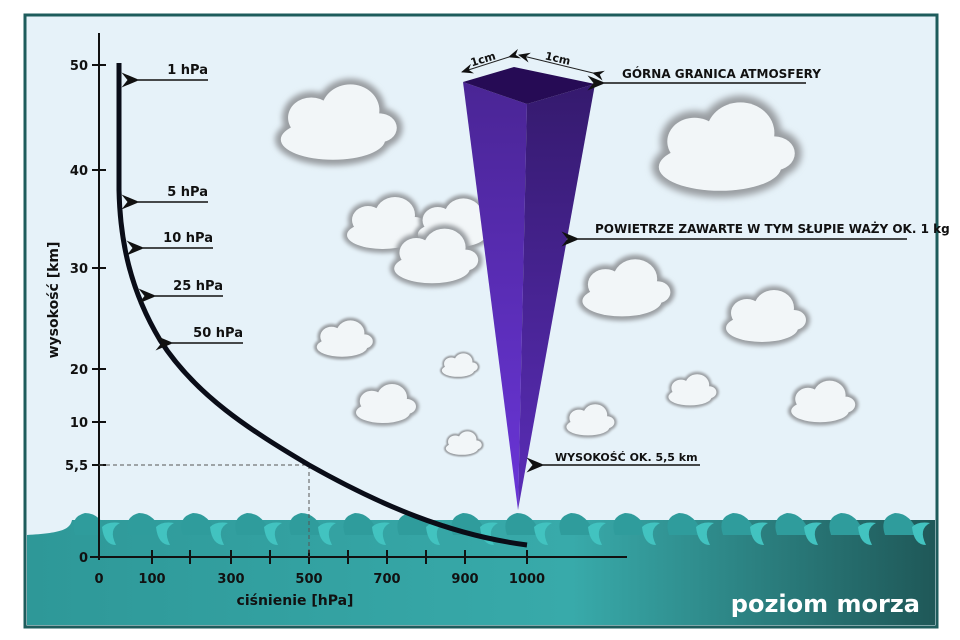 This screenshot has height=640, width=960. I want to click on height-label: WYSOKOŚĆ OK. 5,5 km, so click(626, 457).